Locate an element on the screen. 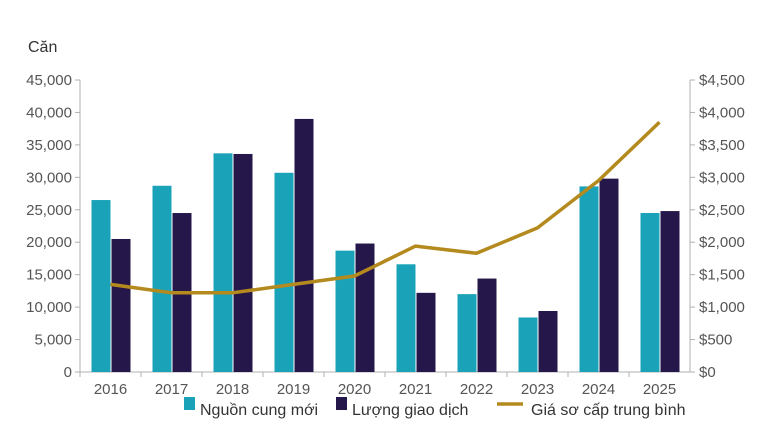 This screenshot has width=769, height=437. right-tick-label: $1,000 is located at coordinates (722, 307).